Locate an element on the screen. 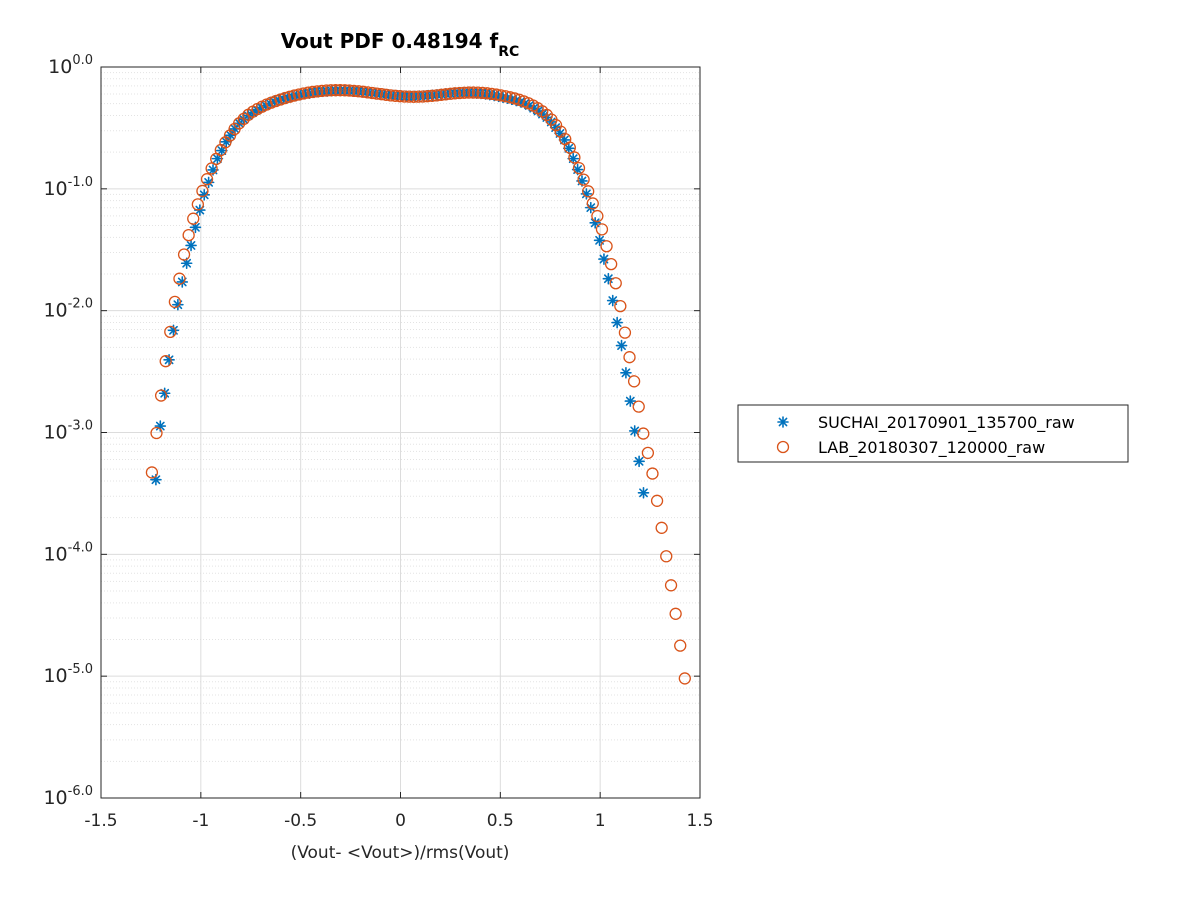 This screenshot has width=1200, height=900. chart-title: Vout PDF 0.48194 fRC is located at coordinates (400, 44).